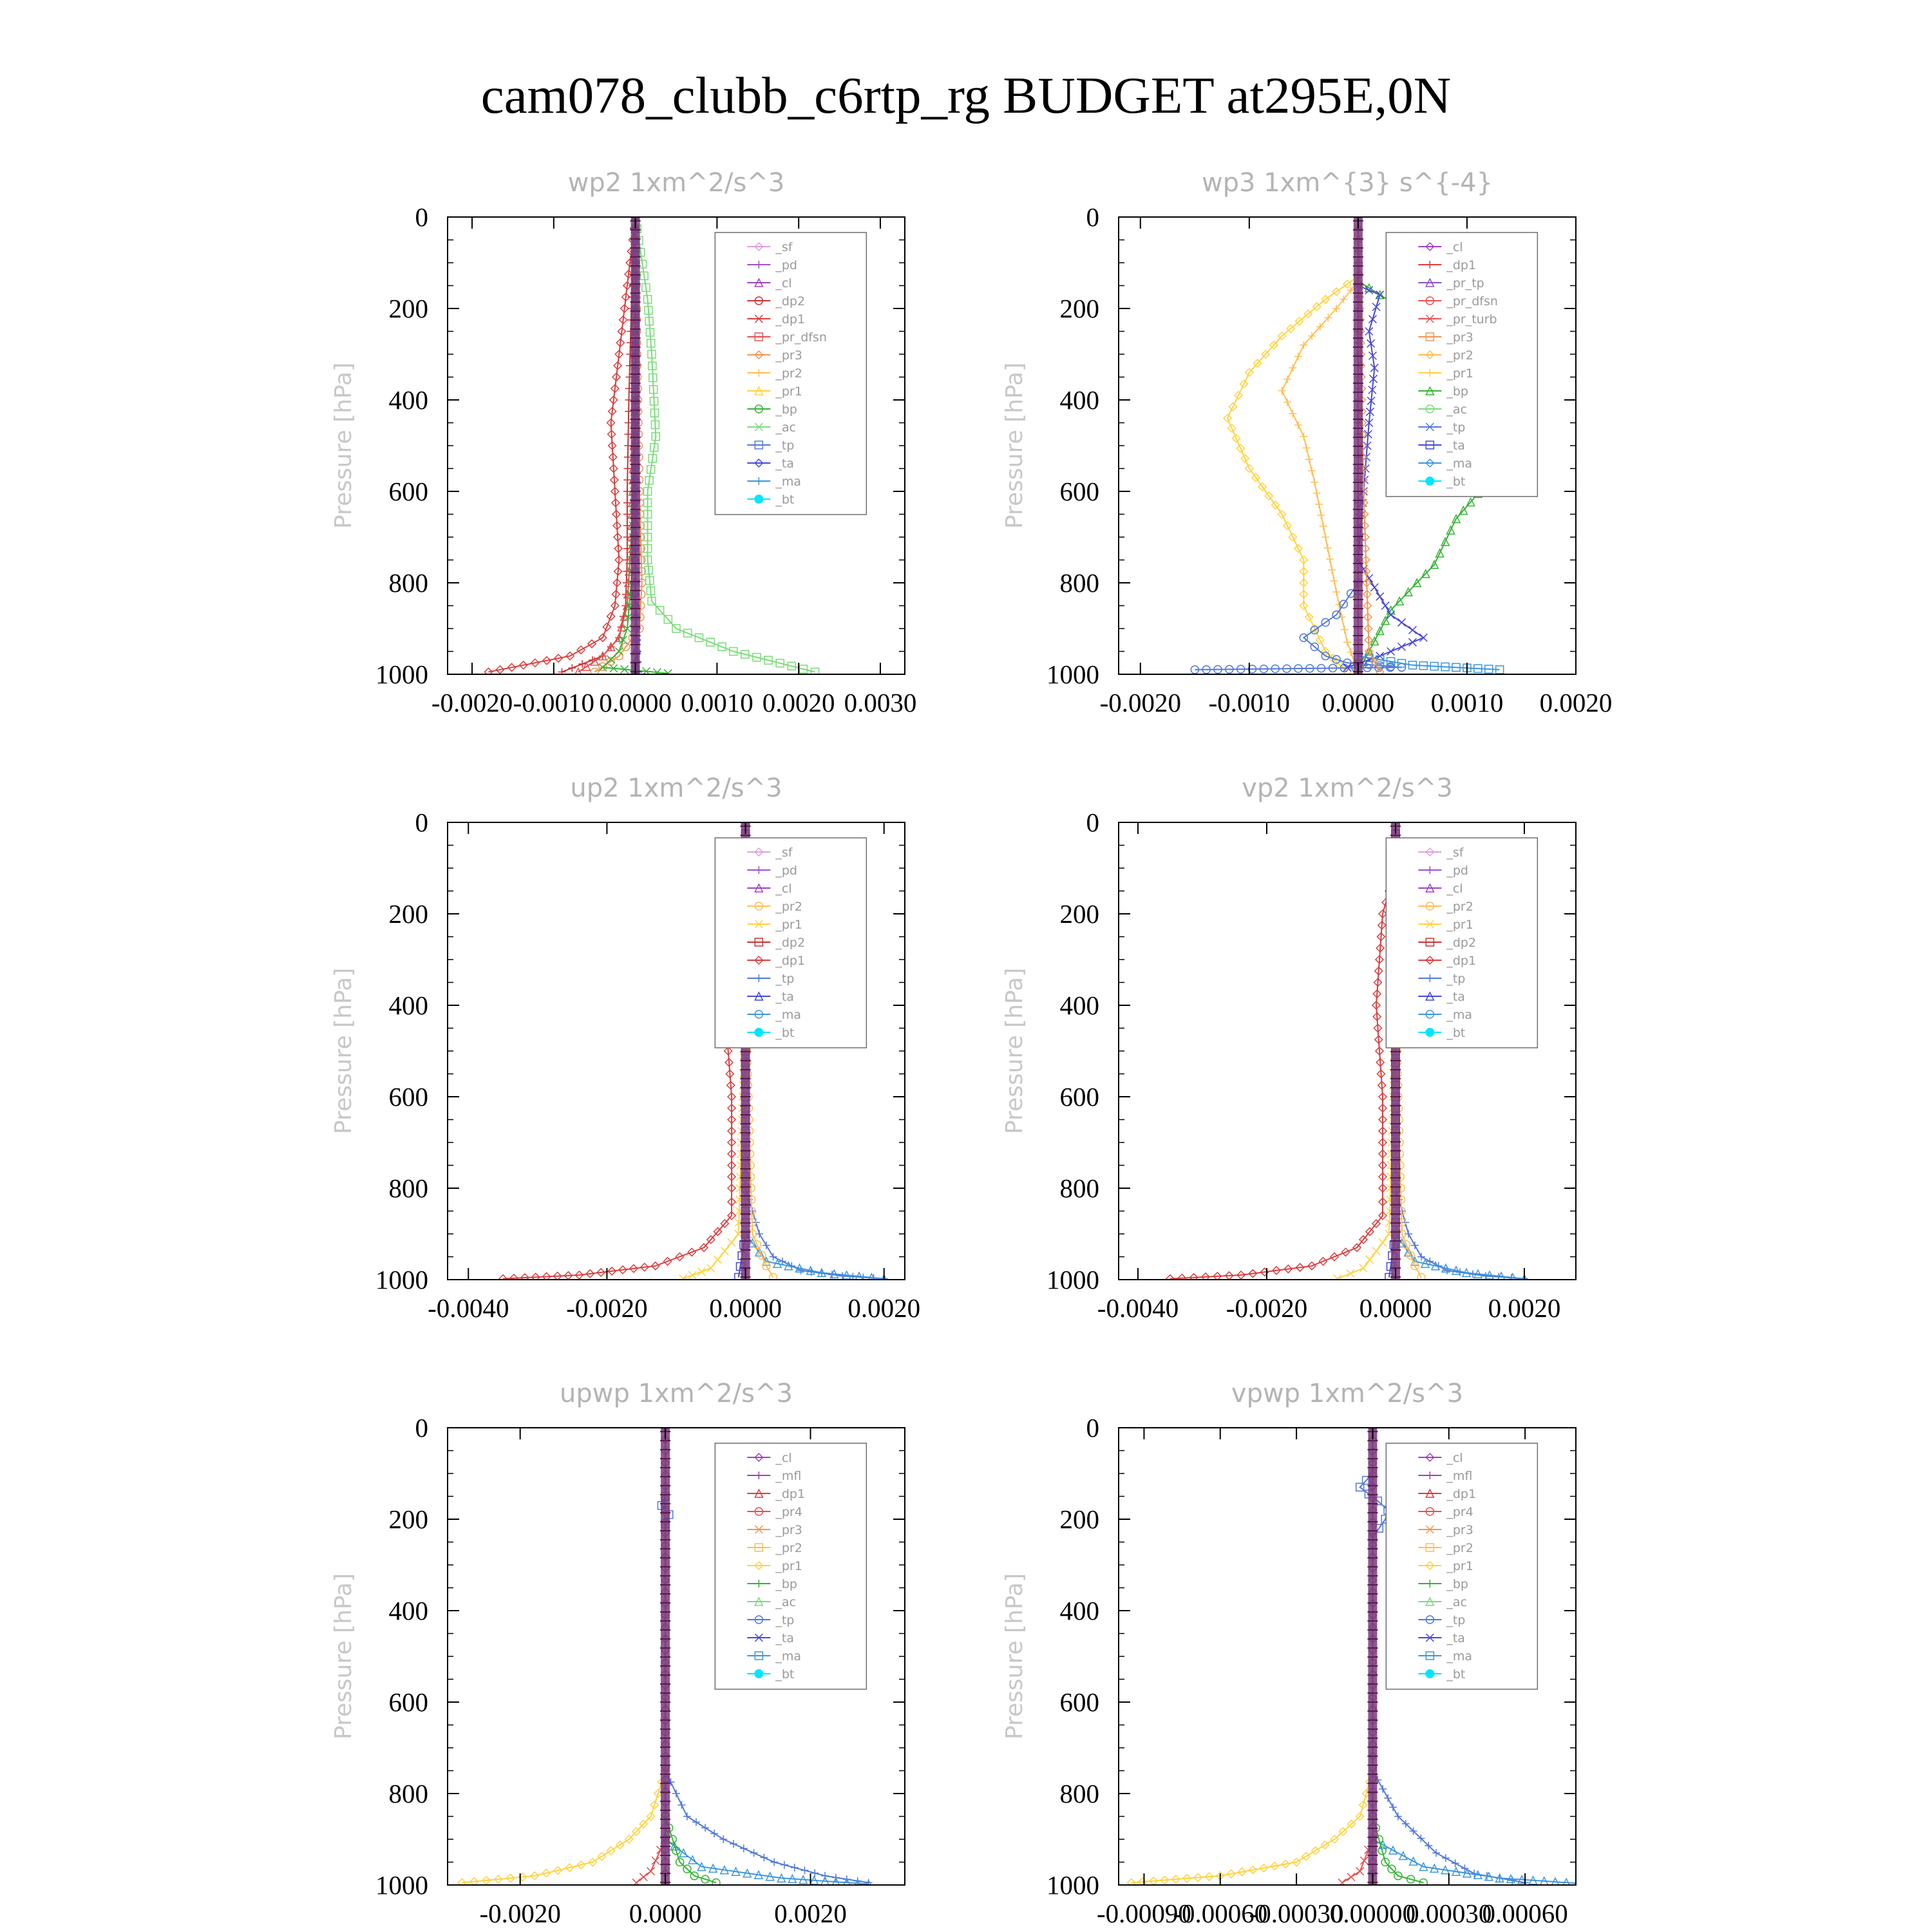 This screenshot has height=1932, width=1932. I want to click on legend-box, so click(1462, 943).